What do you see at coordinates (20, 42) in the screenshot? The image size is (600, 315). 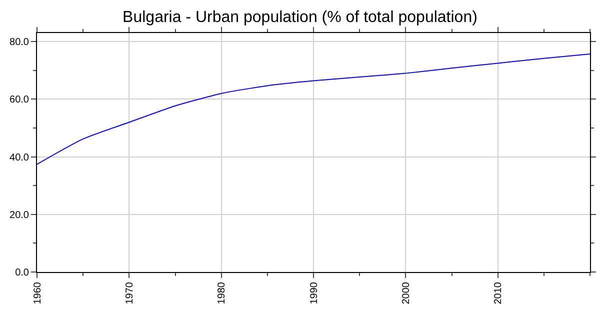 I see `y-tick-label: 80.0` at bounding box center [20, 42].